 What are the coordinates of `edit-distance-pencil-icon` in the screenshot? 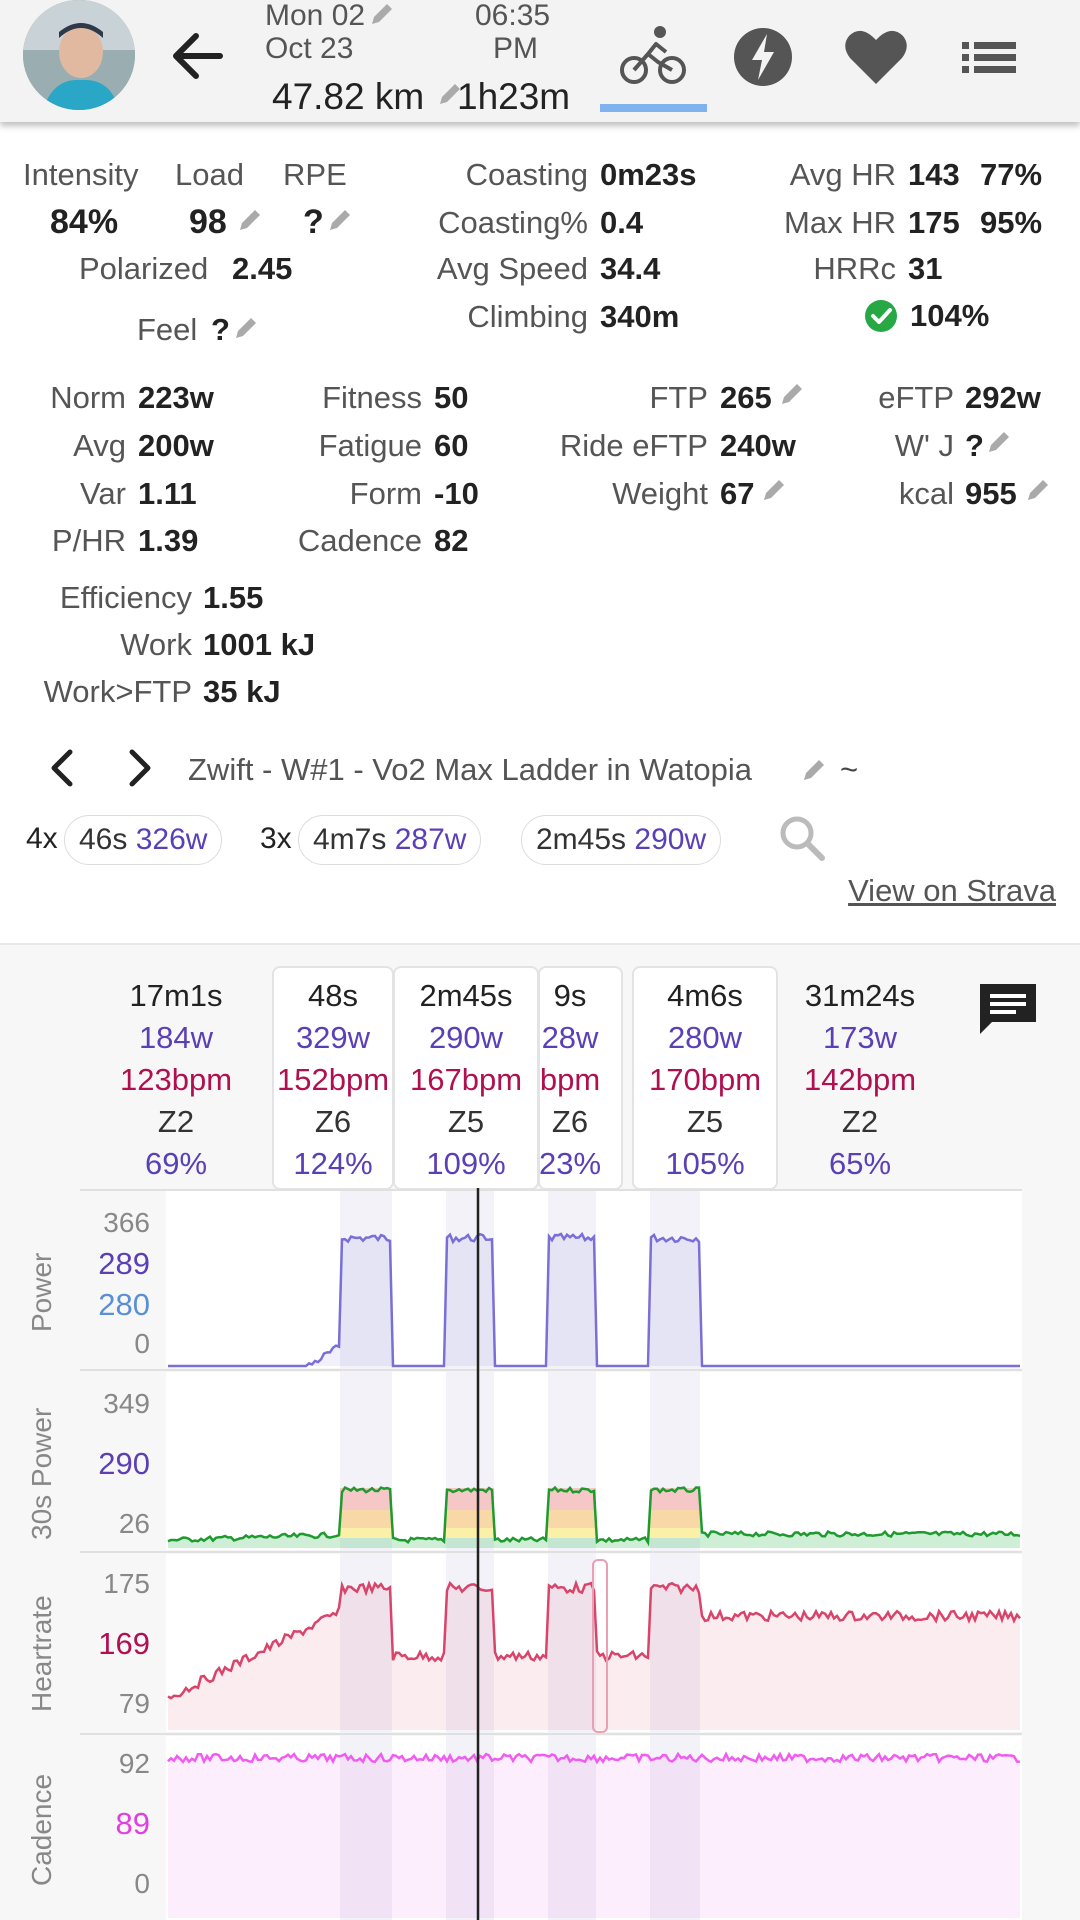 It's located at (450, 94).